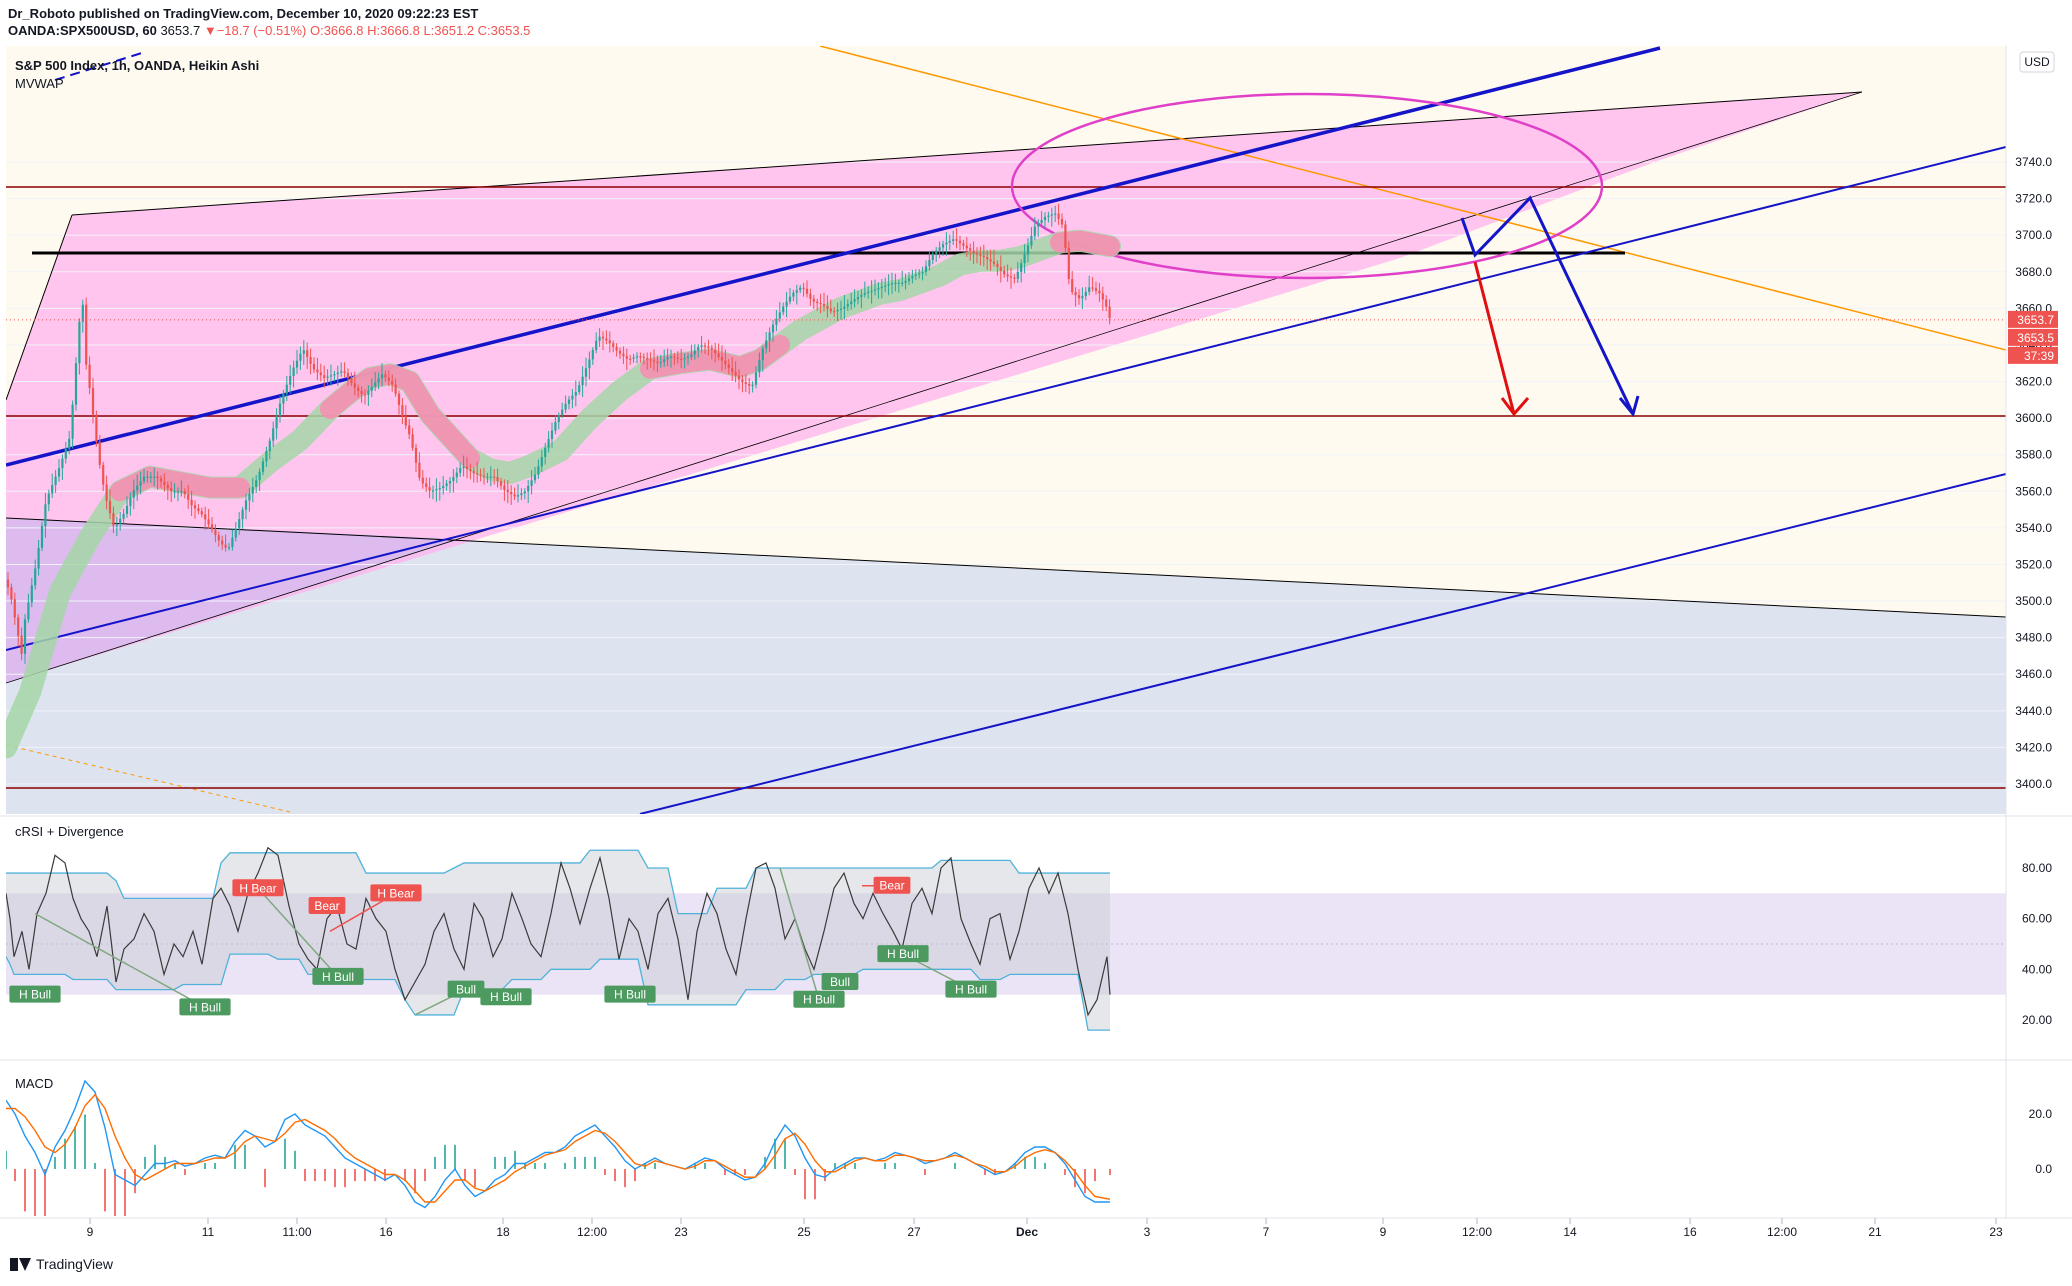  What do you see at coordinates (2033, 162) in the screenshot?
I see `main-y-tick-label: 3740.0` at bounding box center [2033, 162].